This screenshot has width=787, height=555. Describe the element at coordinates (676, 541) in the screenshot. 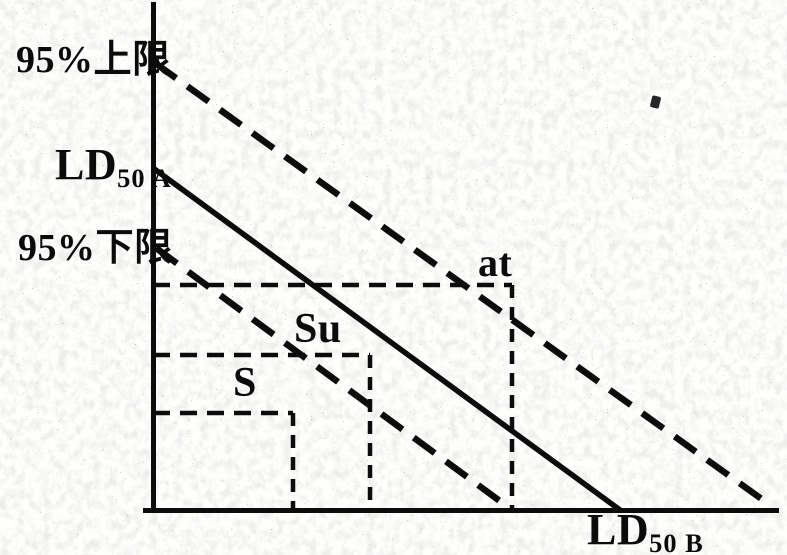

I see `ld50b-label-subscript: 50 B` at that location.